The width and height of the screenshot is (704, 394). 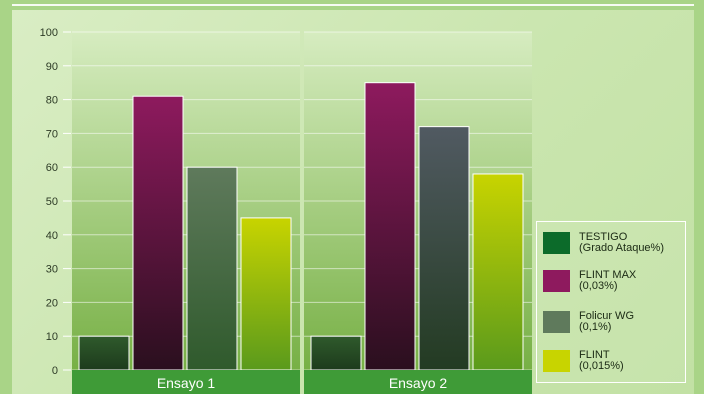 I want to click on legend-item: TESTIGO (Grado Ataque%), so click(x=603, y=243).